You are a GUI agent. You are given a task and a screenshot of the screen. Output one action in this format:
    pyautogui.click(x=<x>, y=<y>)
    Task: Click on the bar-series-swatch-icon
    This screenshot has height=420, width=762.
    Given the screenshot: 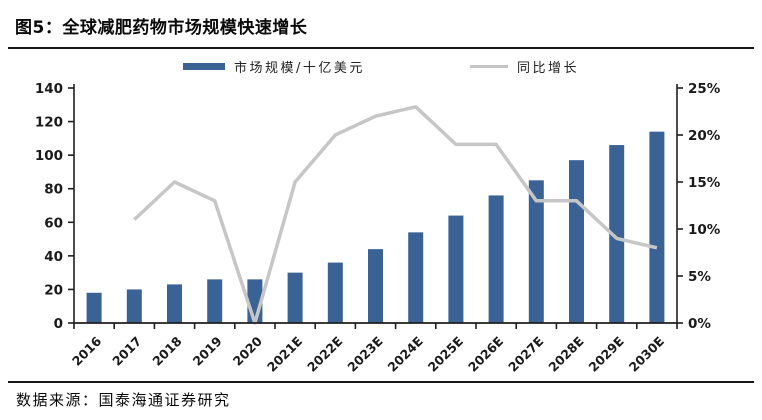 What is the action you would take?
    pyautogui.click(x=204, y=66)
    